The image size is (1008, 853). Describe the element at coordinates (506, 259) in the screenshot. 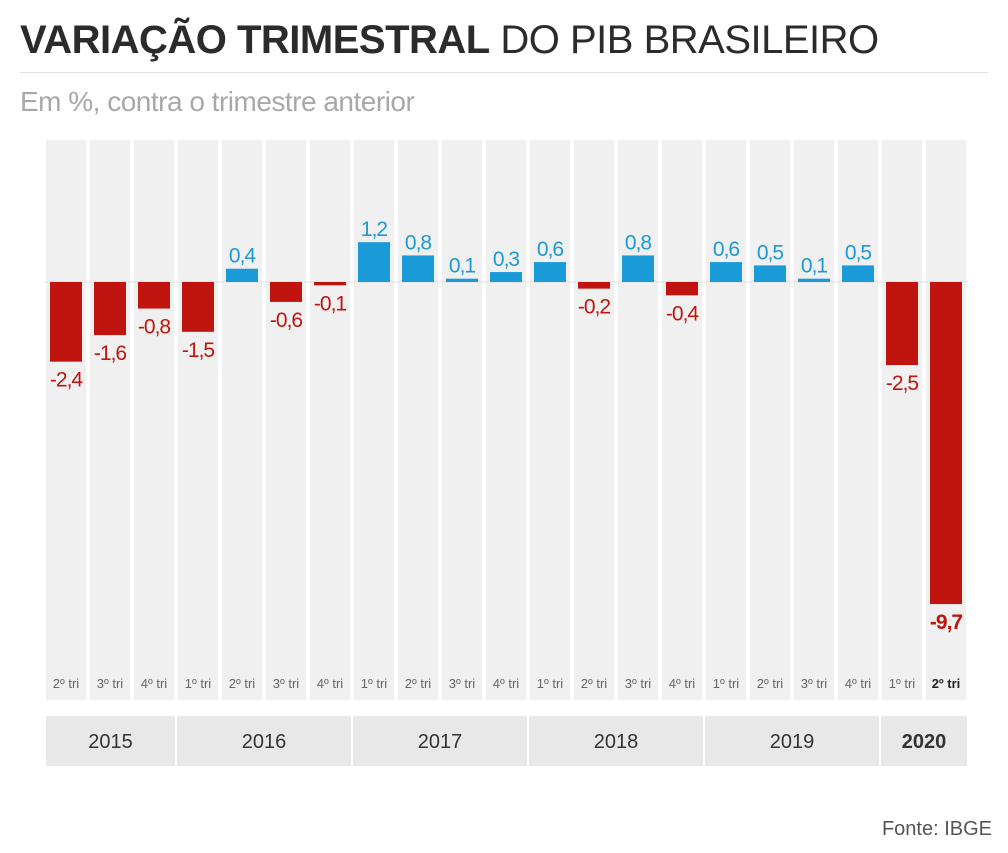

I see `data-label: 0,3` at that location.